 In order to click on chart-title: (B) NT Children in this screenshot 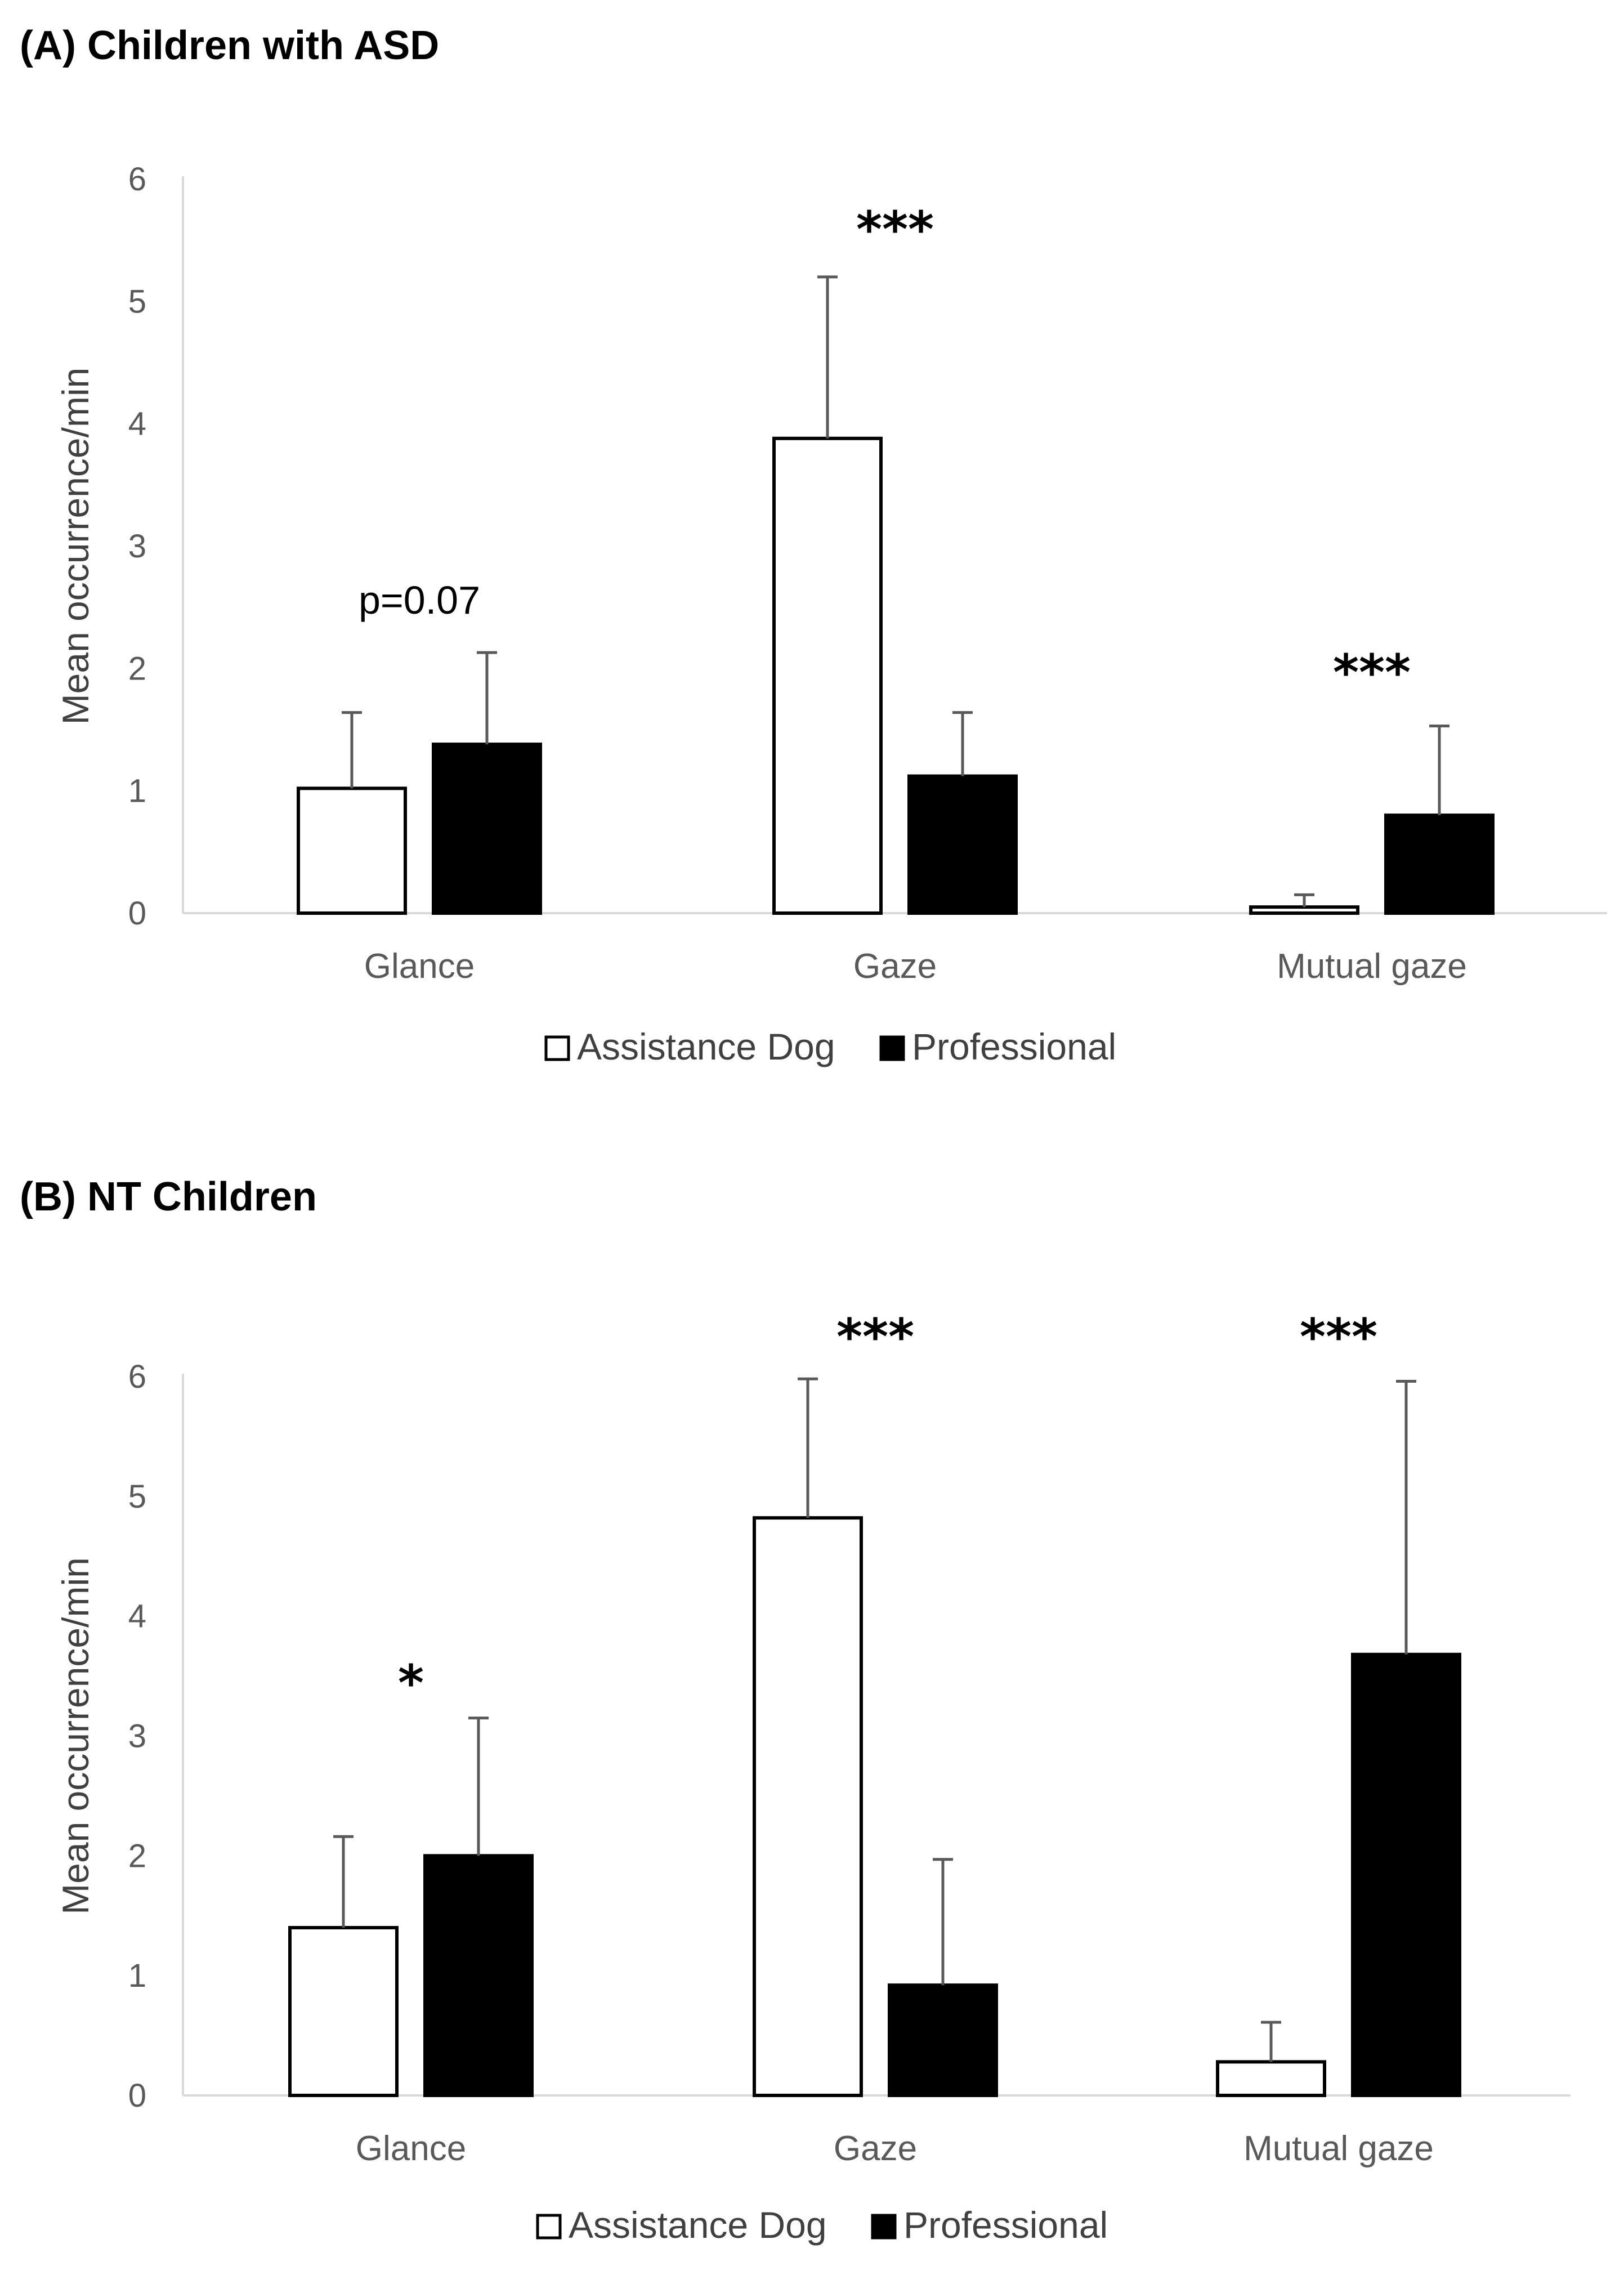, I will do `click(168, 1197)`.